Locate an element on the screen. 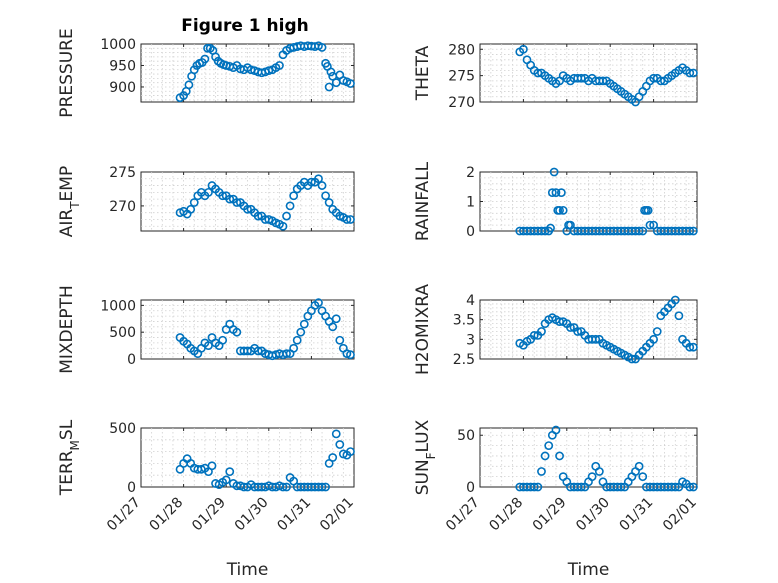 The width and height of the screenshot is (778, 583). ytick-label-3-0: 0 is located at coordinates (470, 232).